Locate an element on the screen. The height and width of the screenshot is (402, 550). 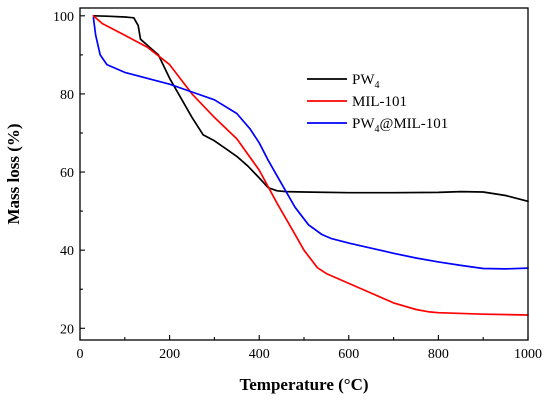
legend: PW4 MIL-101 PW4@MIL-101 is located at coordinates (377, 103).